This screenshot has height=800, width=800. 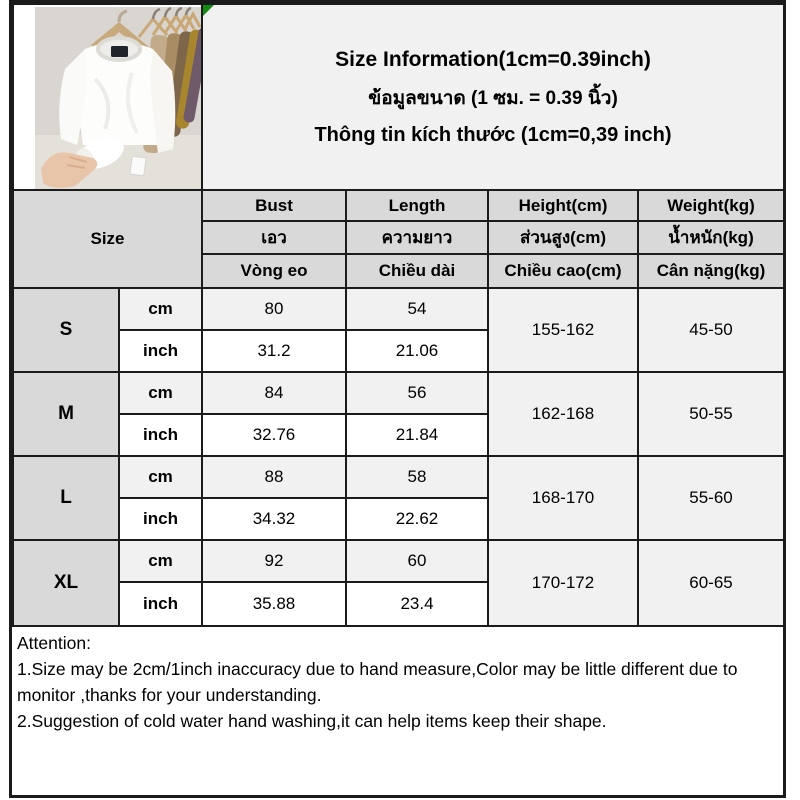 I want to click on product-photo-cell, so click(x=107, y=97).